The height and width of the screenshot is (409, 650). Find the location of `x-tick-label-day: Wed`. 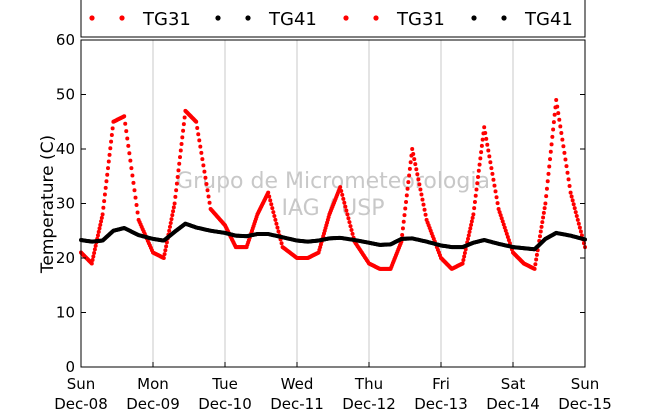

x-tick-label-day: Wed is located at coordinates (297, 384).